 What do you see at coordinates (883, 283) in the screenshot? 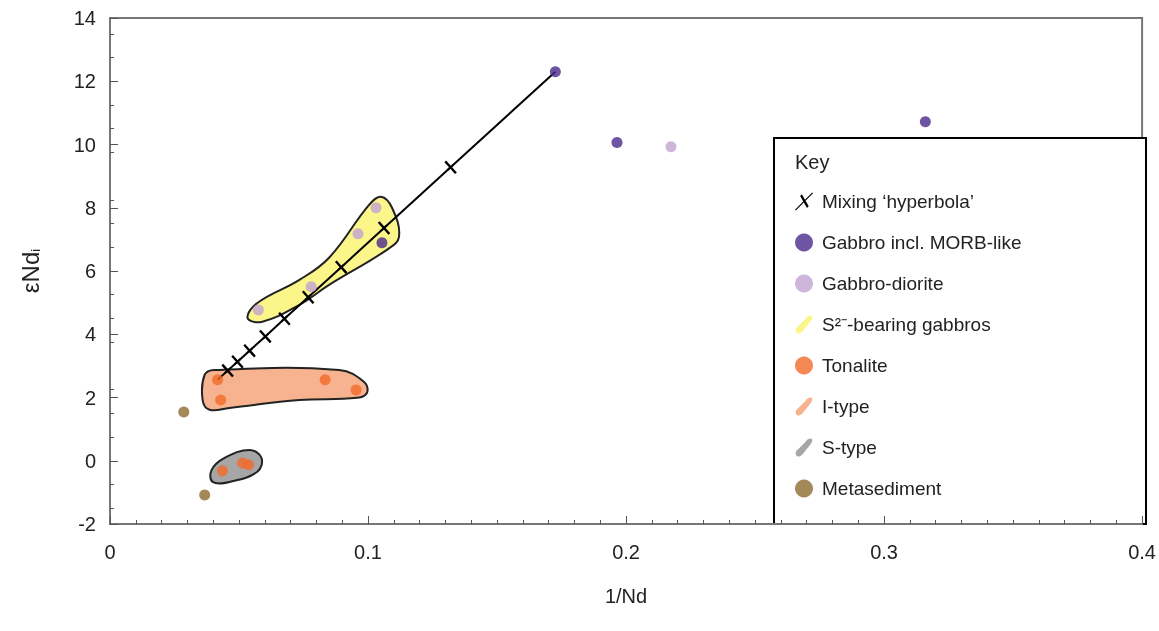
I see `legend-label: Gabbro-diorite` at bounding box center [883, 283].